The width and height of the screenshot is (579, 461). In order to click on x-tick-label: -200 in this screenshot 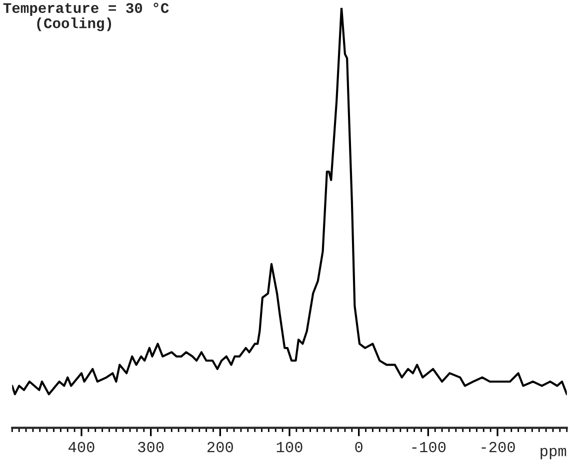, I will do `click(498, 447)`.